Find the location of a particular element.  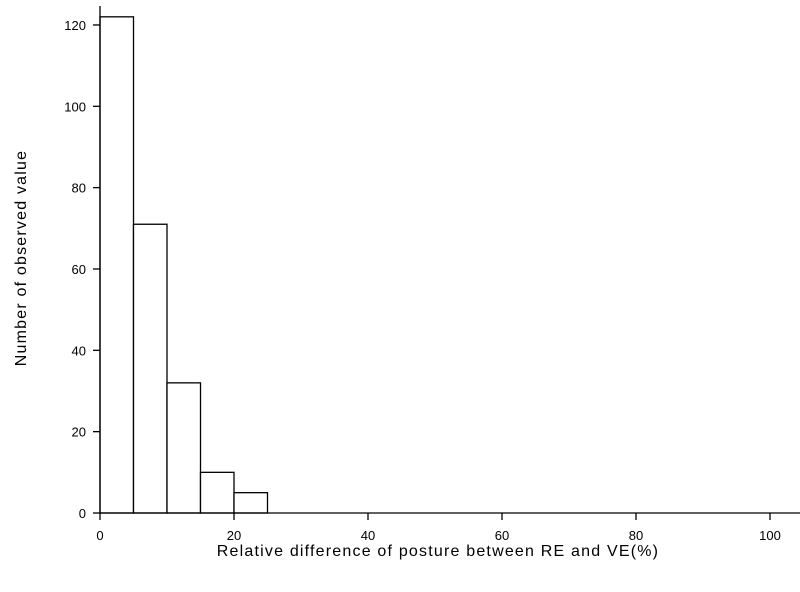

x-ticks-group: 0 20 40 60 80 100 is located at coordinates (438, 528).